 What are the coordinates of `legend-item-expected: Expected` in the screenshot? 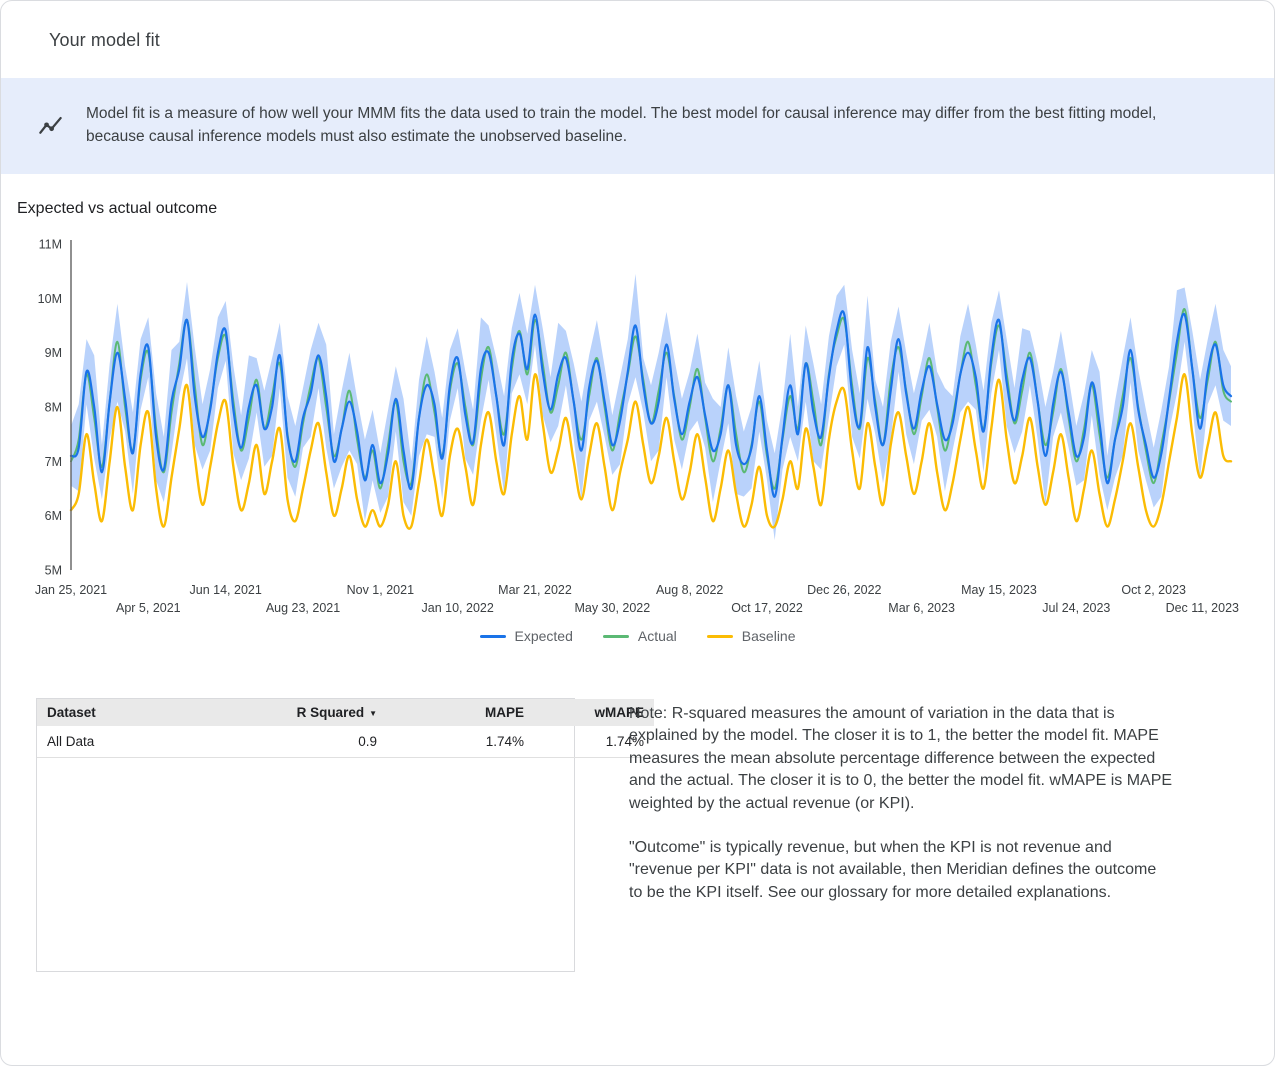 It's located at (526, 636).